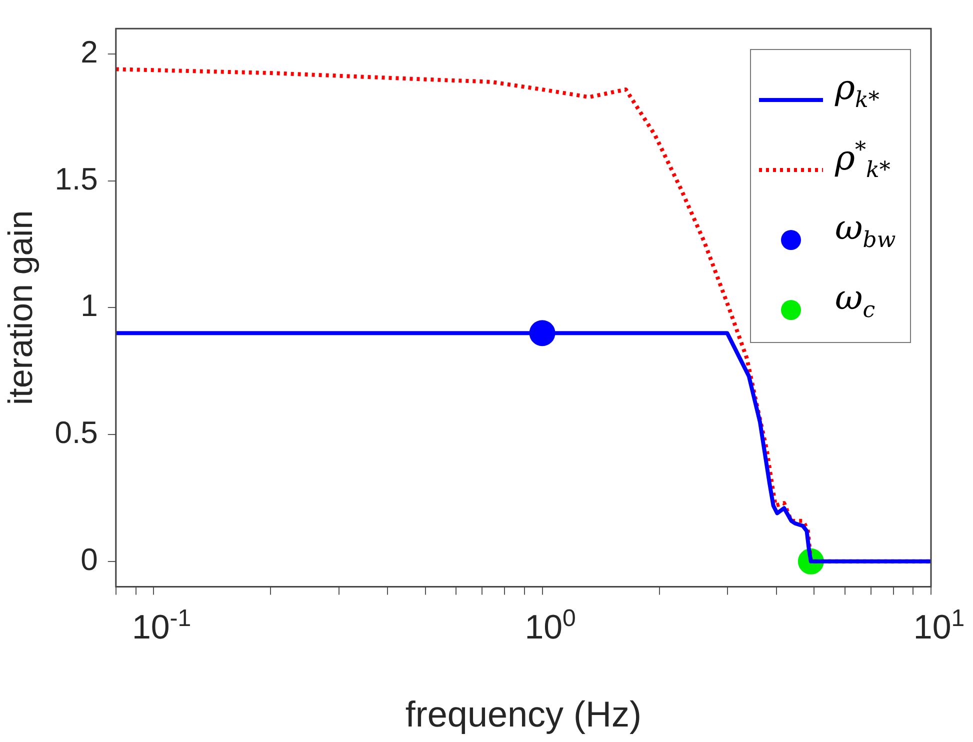  Describe the element at coordinates (939, 626) in the screenshot. I see `x-tick-label: 10$^{1}$` at that location.